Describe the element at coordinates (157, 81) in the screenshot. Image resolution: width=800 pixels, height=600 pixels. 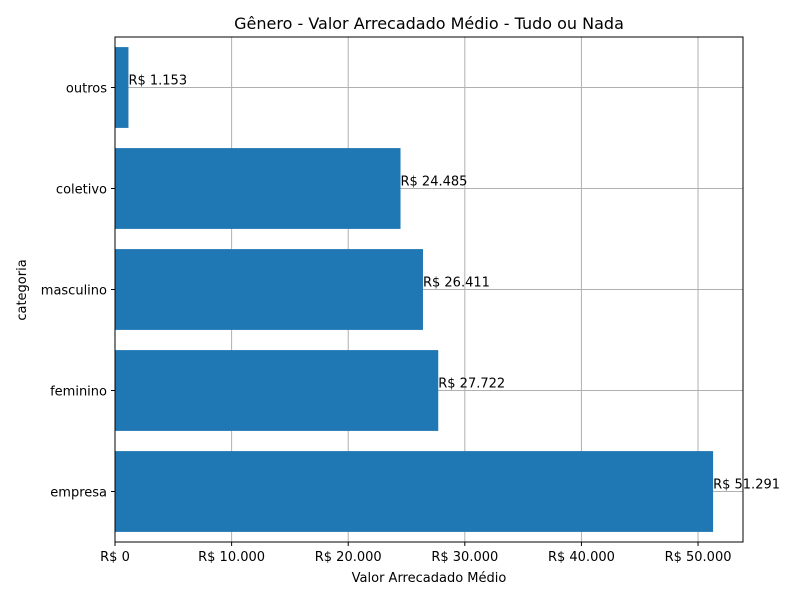
I see `data-label-outros: R$ 1.153` at that location.